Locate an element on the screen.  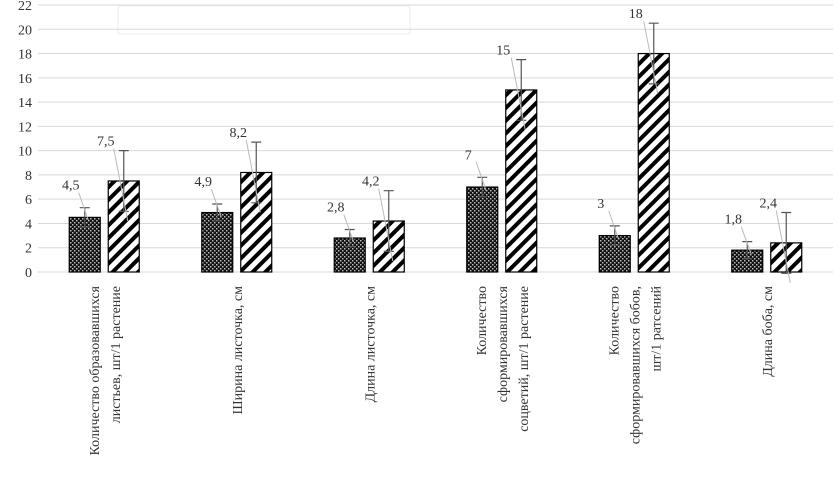
data-label: 3 is located at coordinates (600, 204).